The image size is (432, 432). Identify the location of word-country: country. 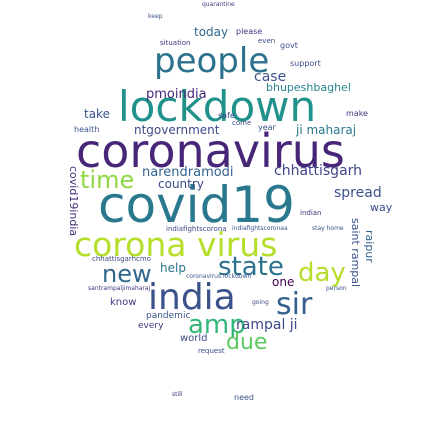
(181, 184).